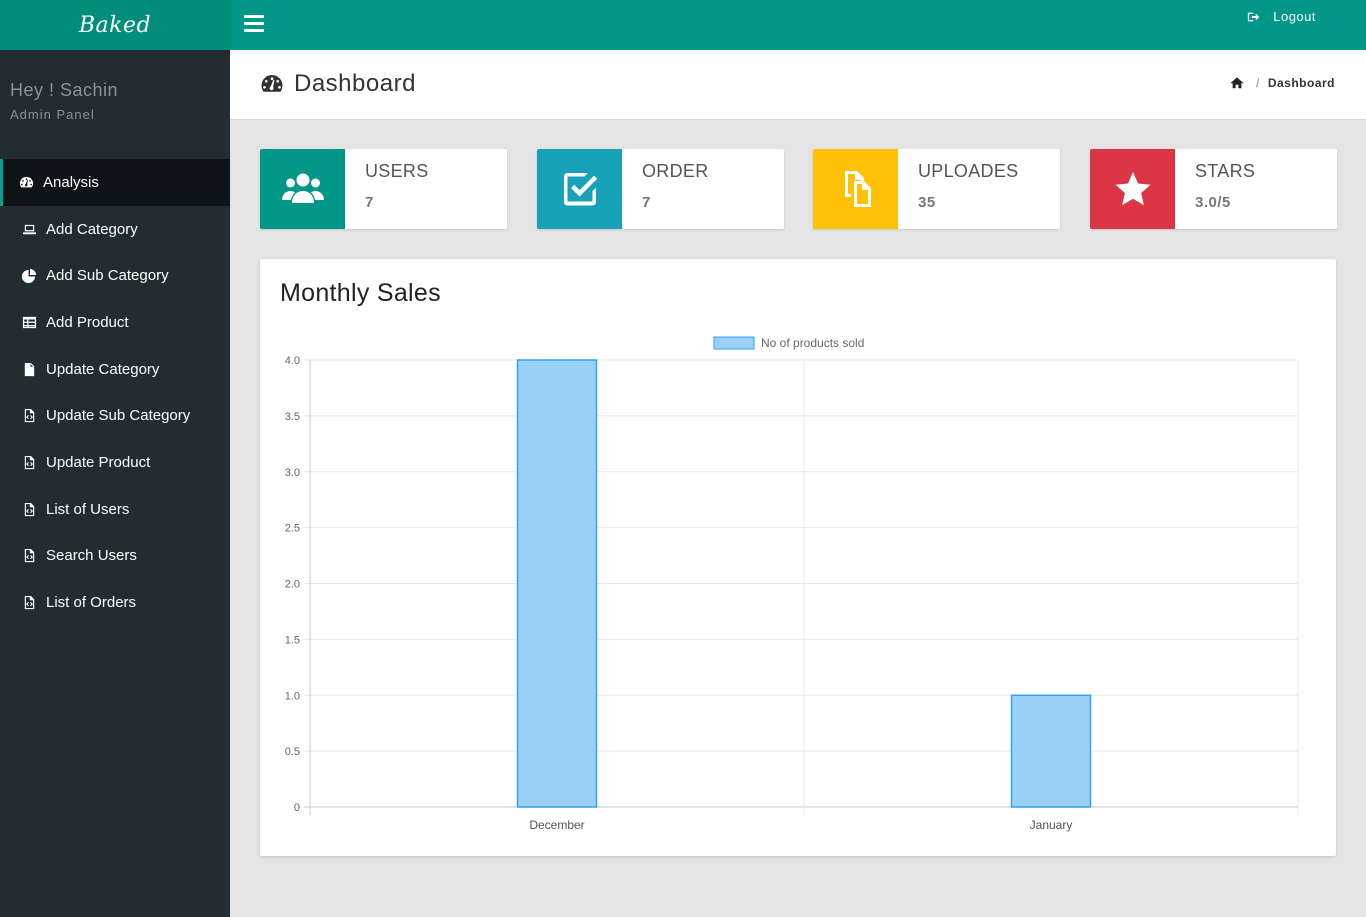  I want to click on y-tick-label: 1.0, so click(292, 696).